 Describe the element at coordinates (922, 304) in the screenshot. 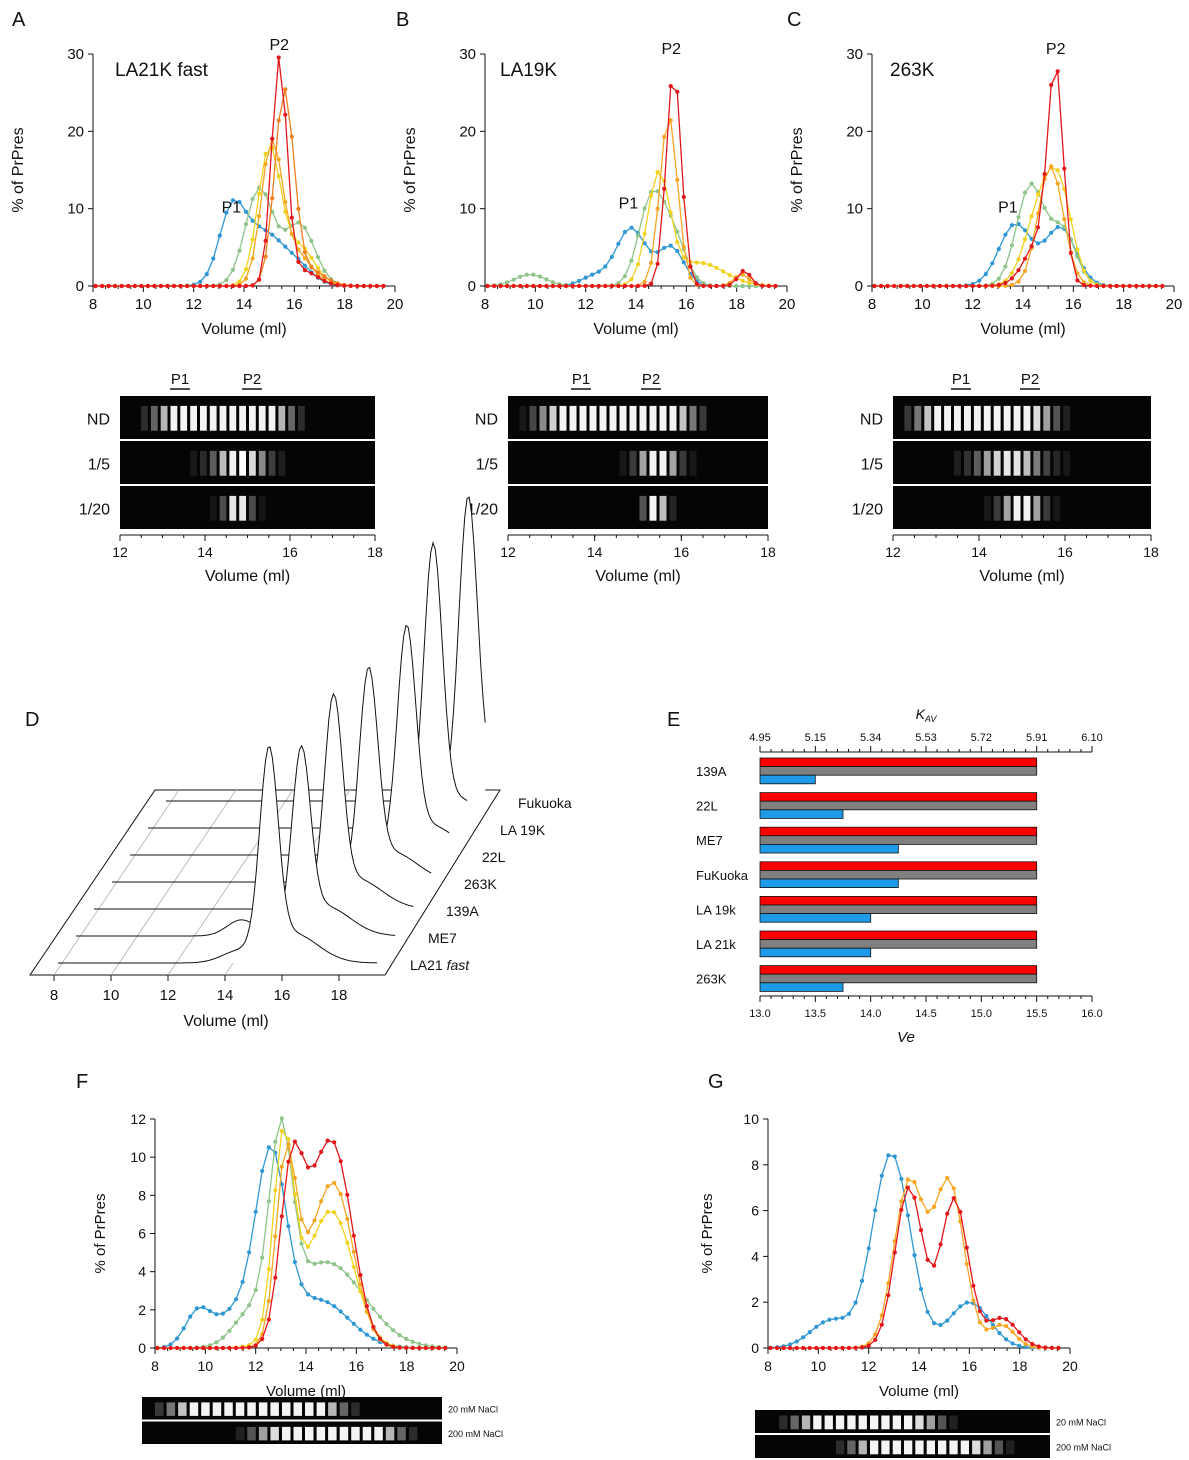

I see `x-tick-label: 10` at that location.